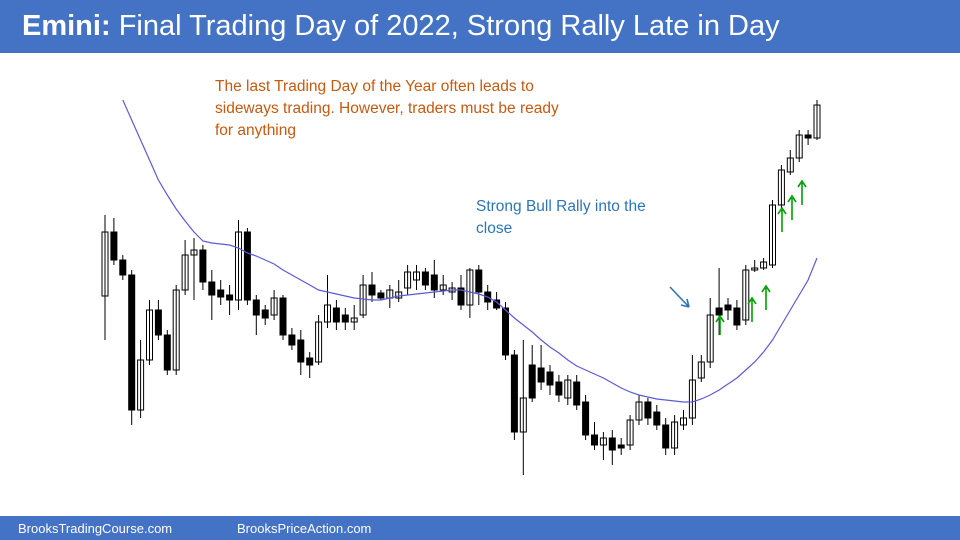 The width and height of the screenshot is (960, 540). I want to click on annotation: Strong Bull Rally into the close, so click(561, 217).